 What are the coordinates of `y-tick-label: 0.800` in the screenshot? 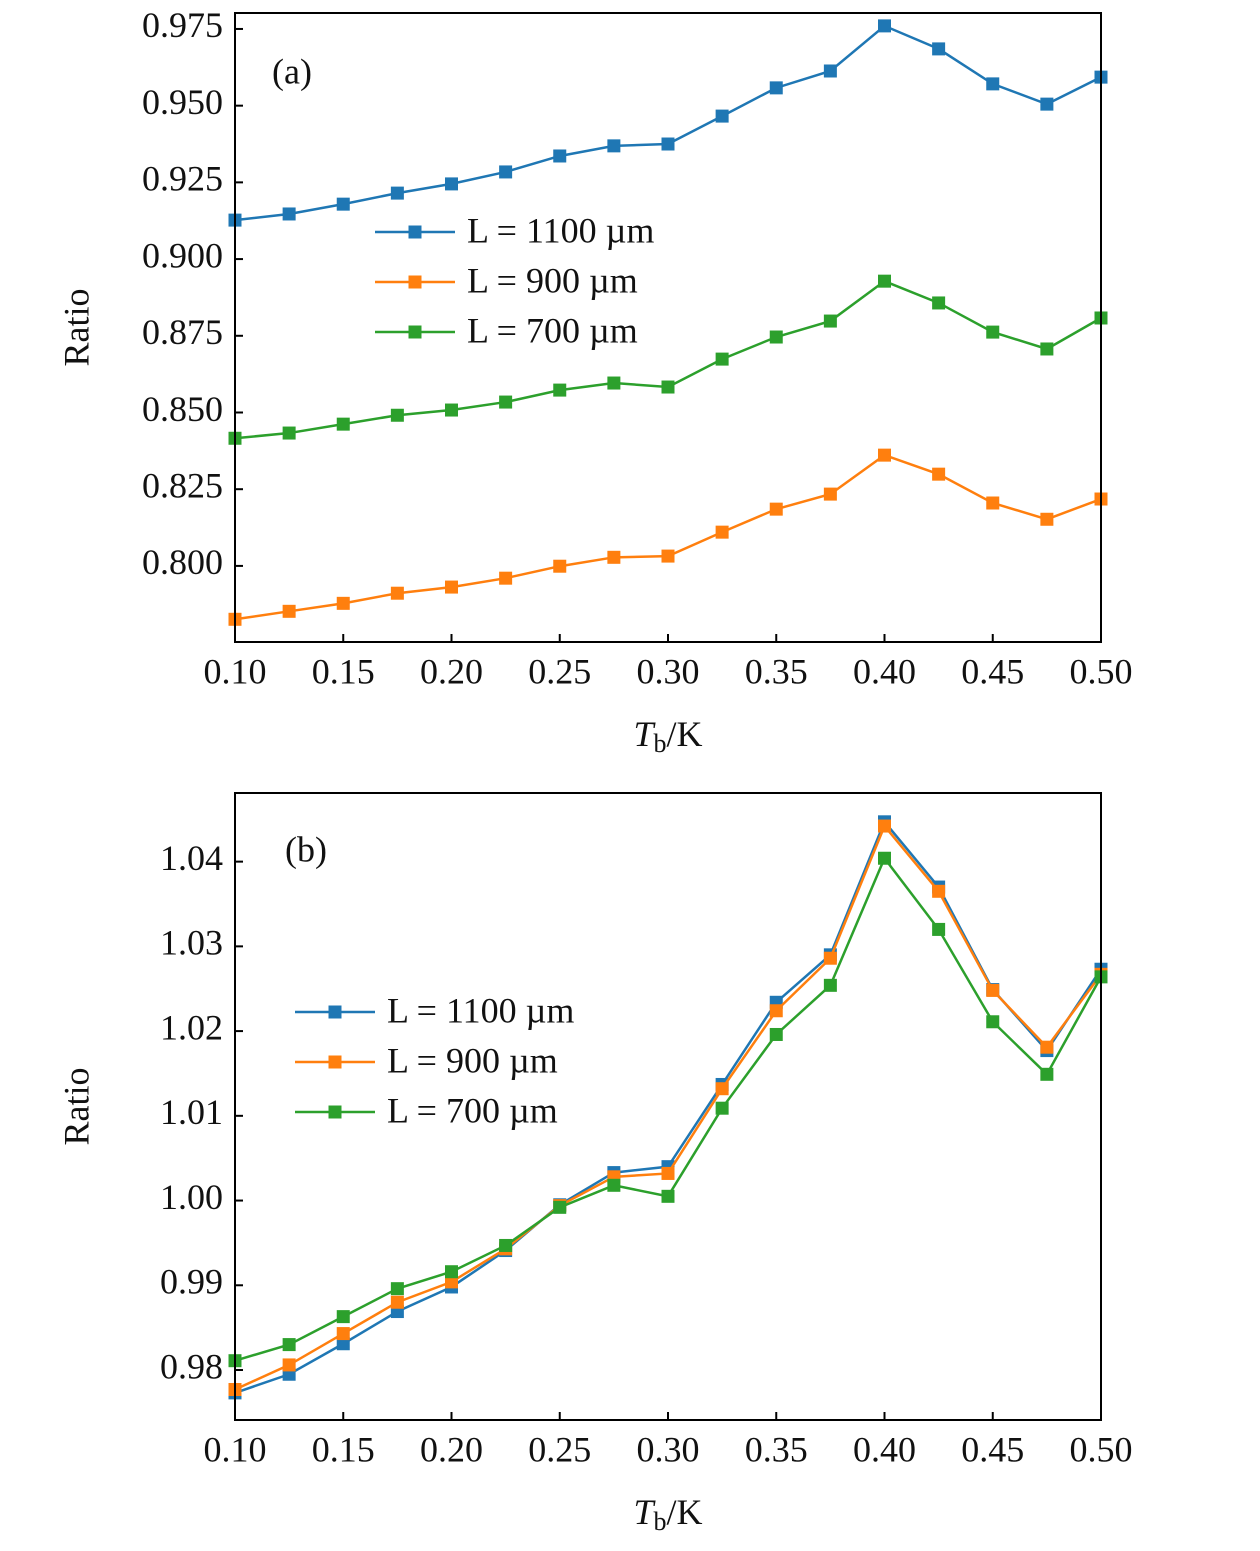 It's located at (182, 562).